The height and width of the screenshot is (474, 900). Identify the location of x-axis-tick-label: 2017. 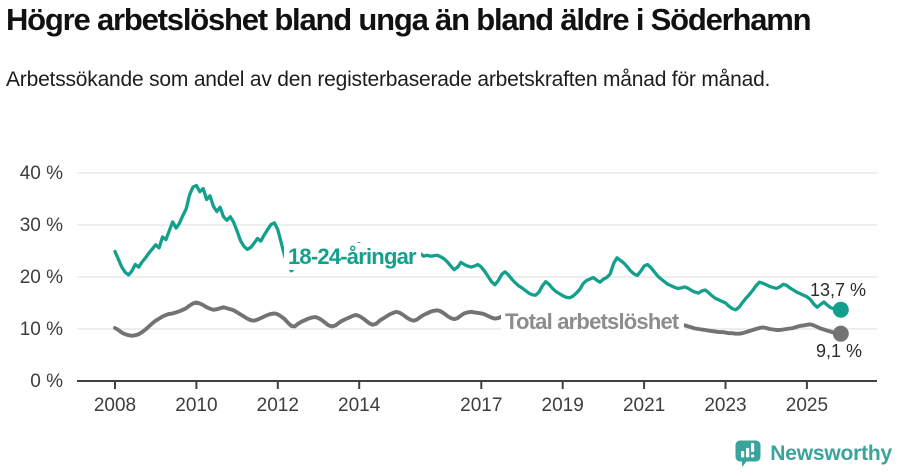
(481, 405).